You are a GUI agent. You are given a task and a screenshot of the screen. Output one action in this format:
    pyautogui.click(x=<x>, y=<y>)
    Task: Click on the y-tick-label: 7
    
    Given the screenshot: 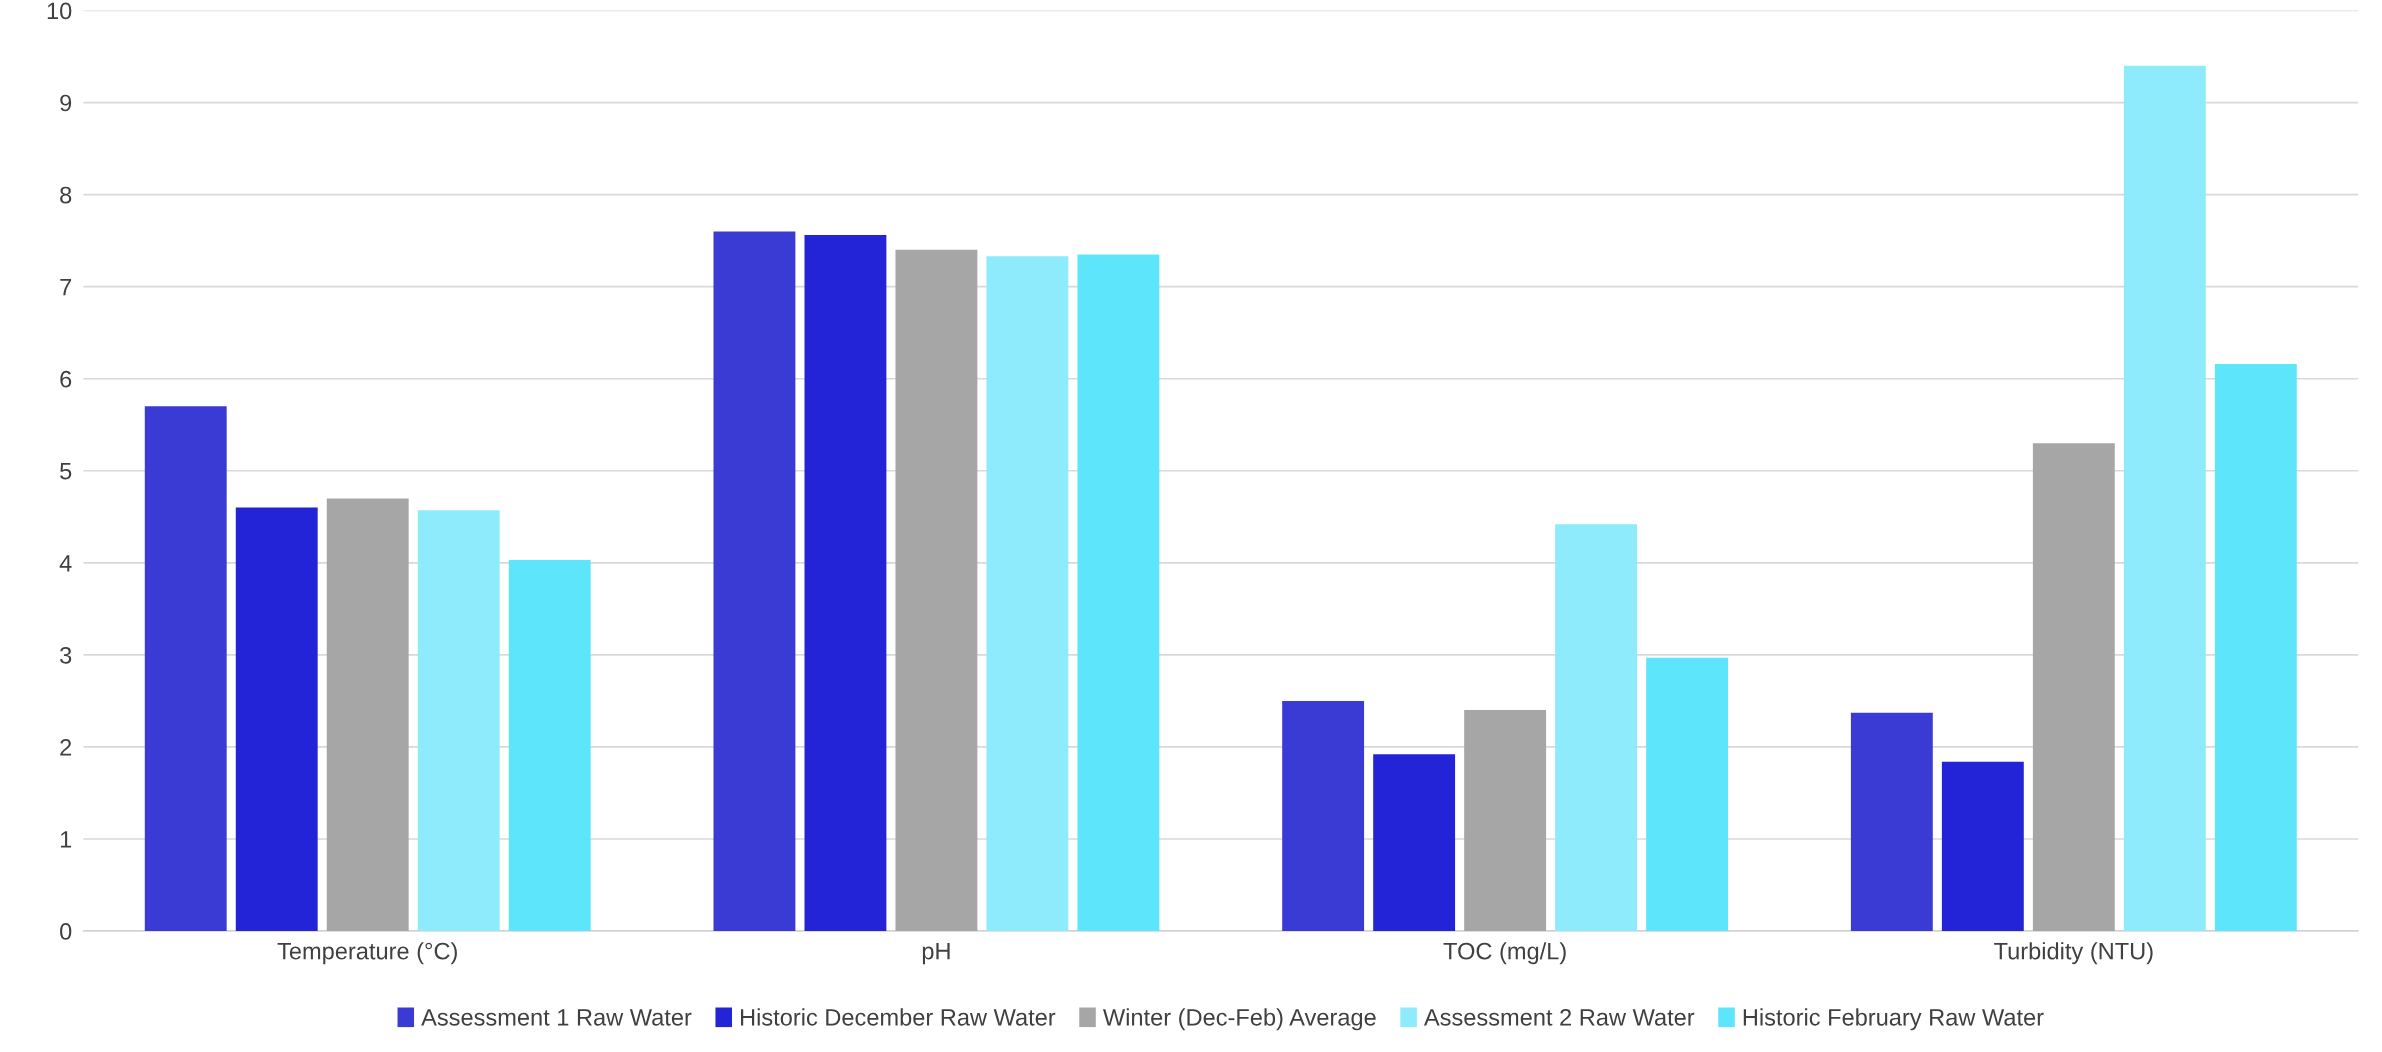 What is the action you would take?
    pyautogui.click(x=66, y=287)
    